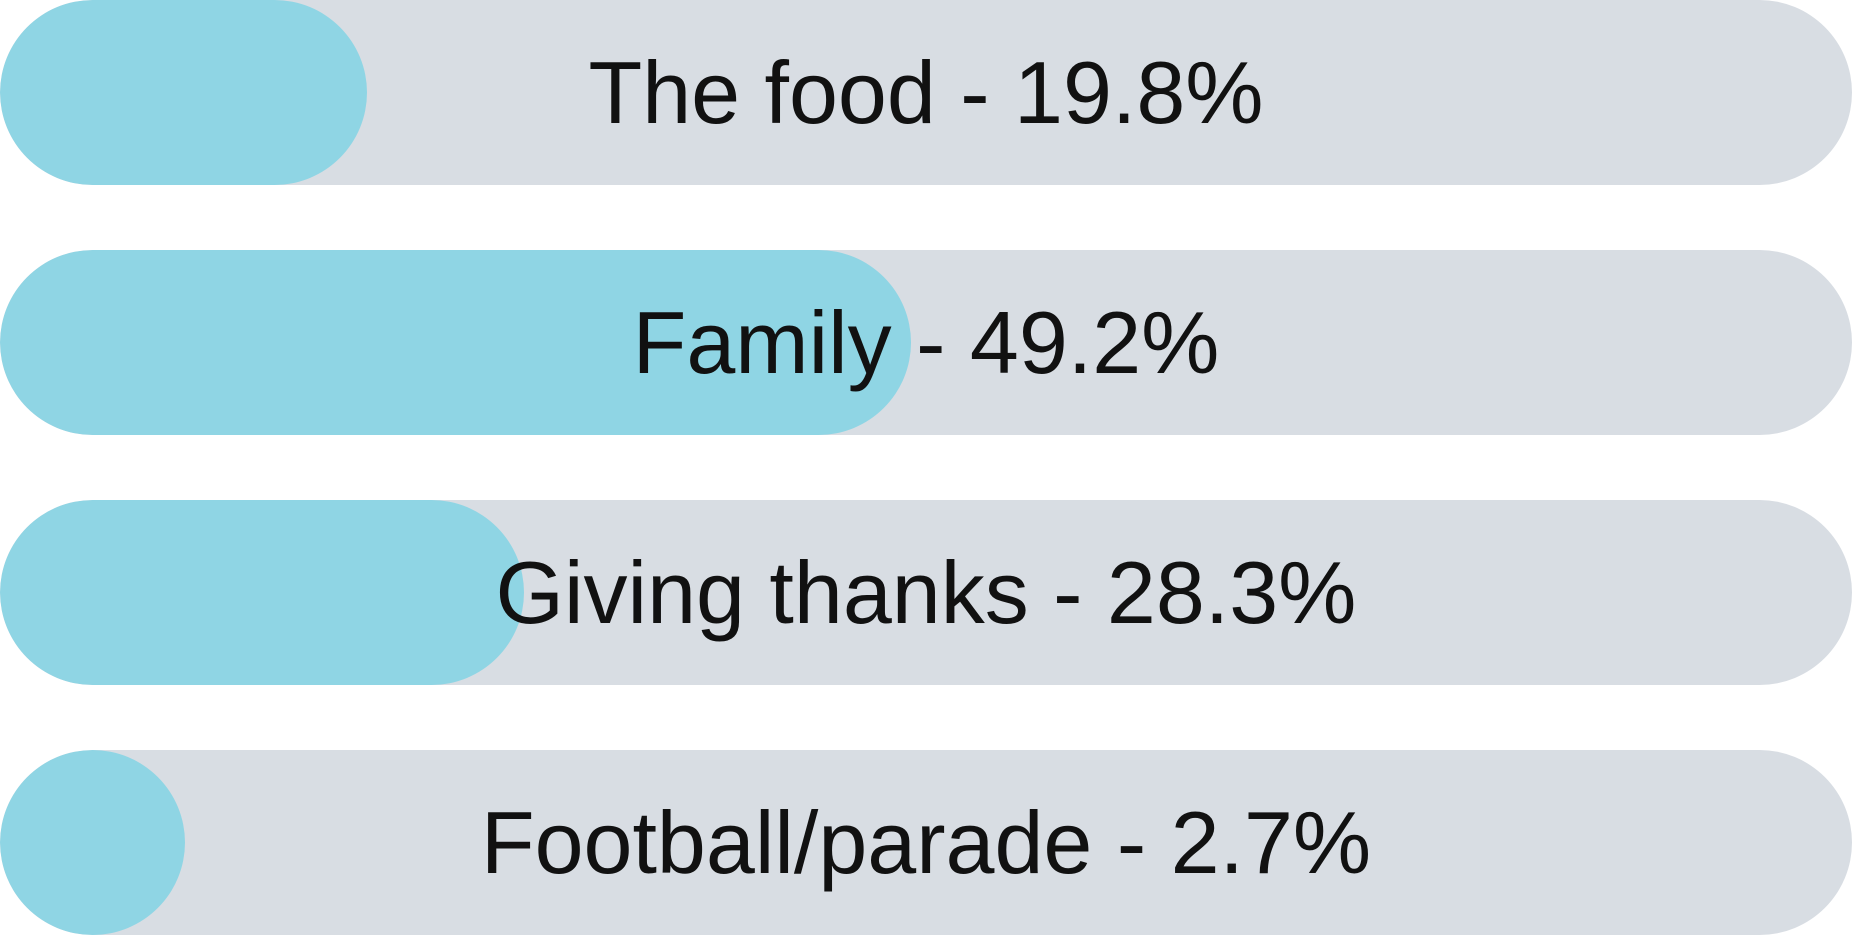 This screenshot has width=1852, height=936. I want to click on bar-label: The food - 19.8%, so click(926, 92).